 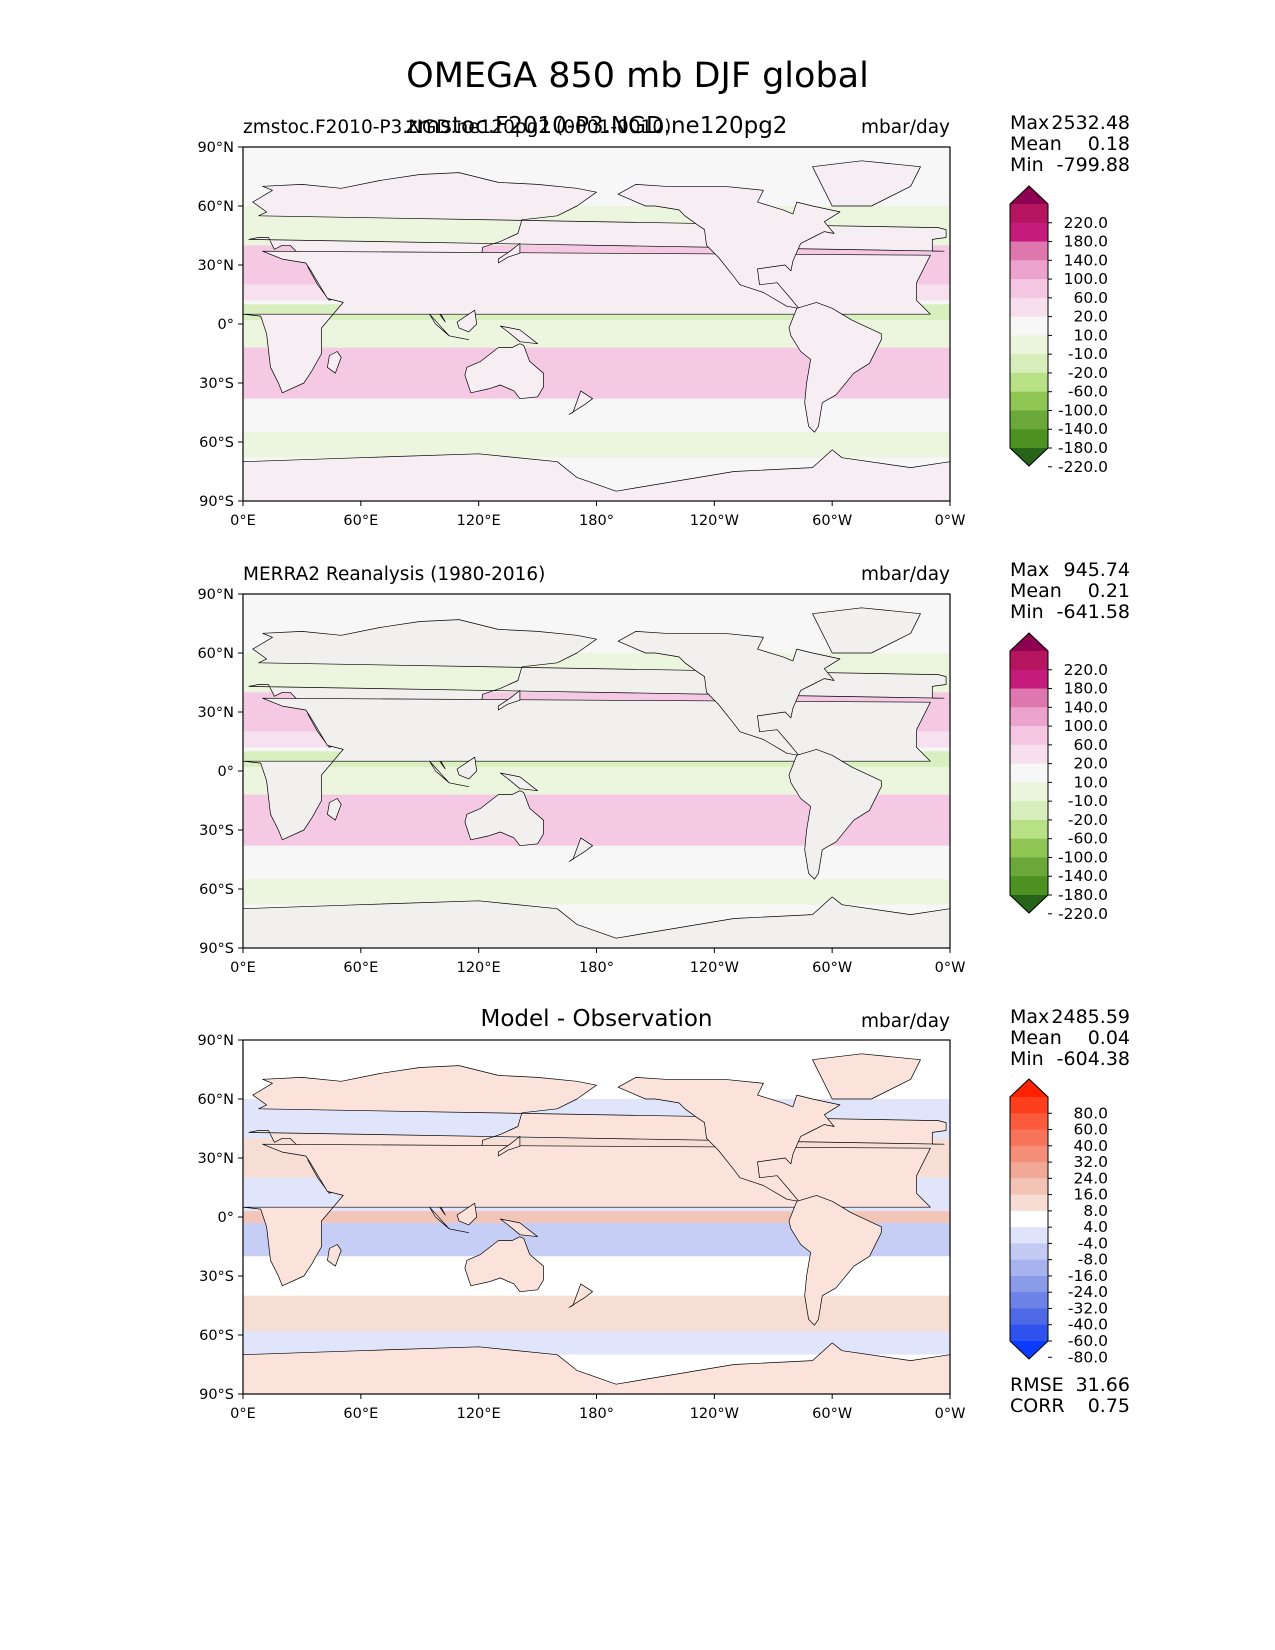 What do you see at coordinates (1088, 1292) in the screenshot?
I see `colorbar-tick-label: -24.0` at bounding box center [1088, 1292].